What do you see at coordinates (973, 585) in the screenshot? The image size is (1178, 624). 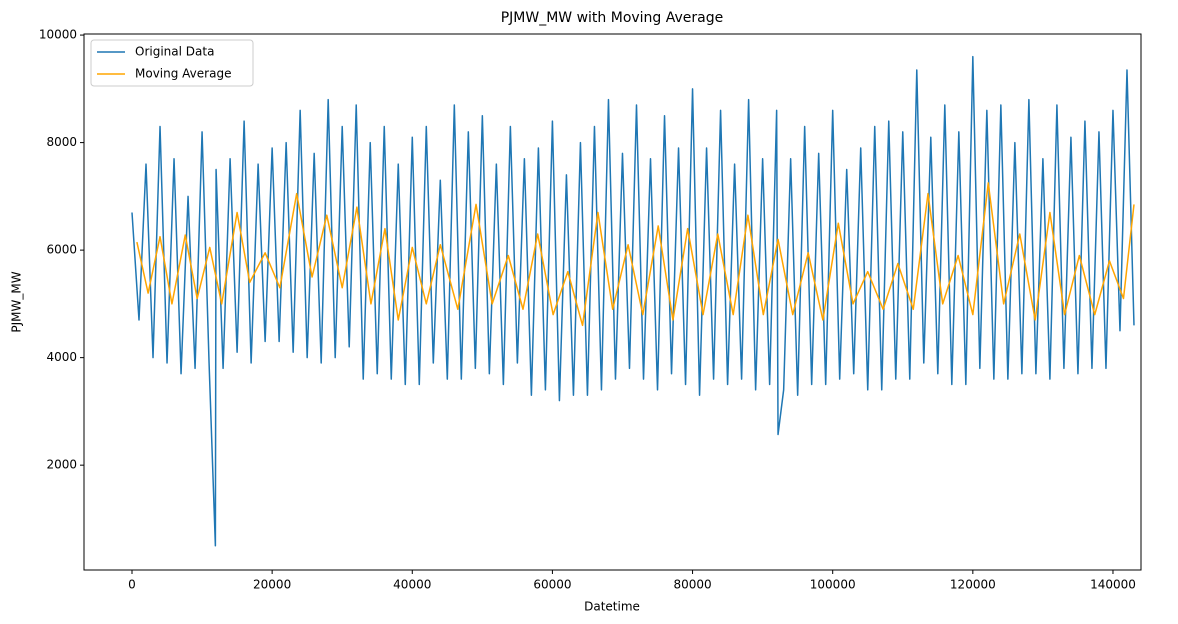 I see `x-tick-label: 120000` at bounding box center [973, 585].